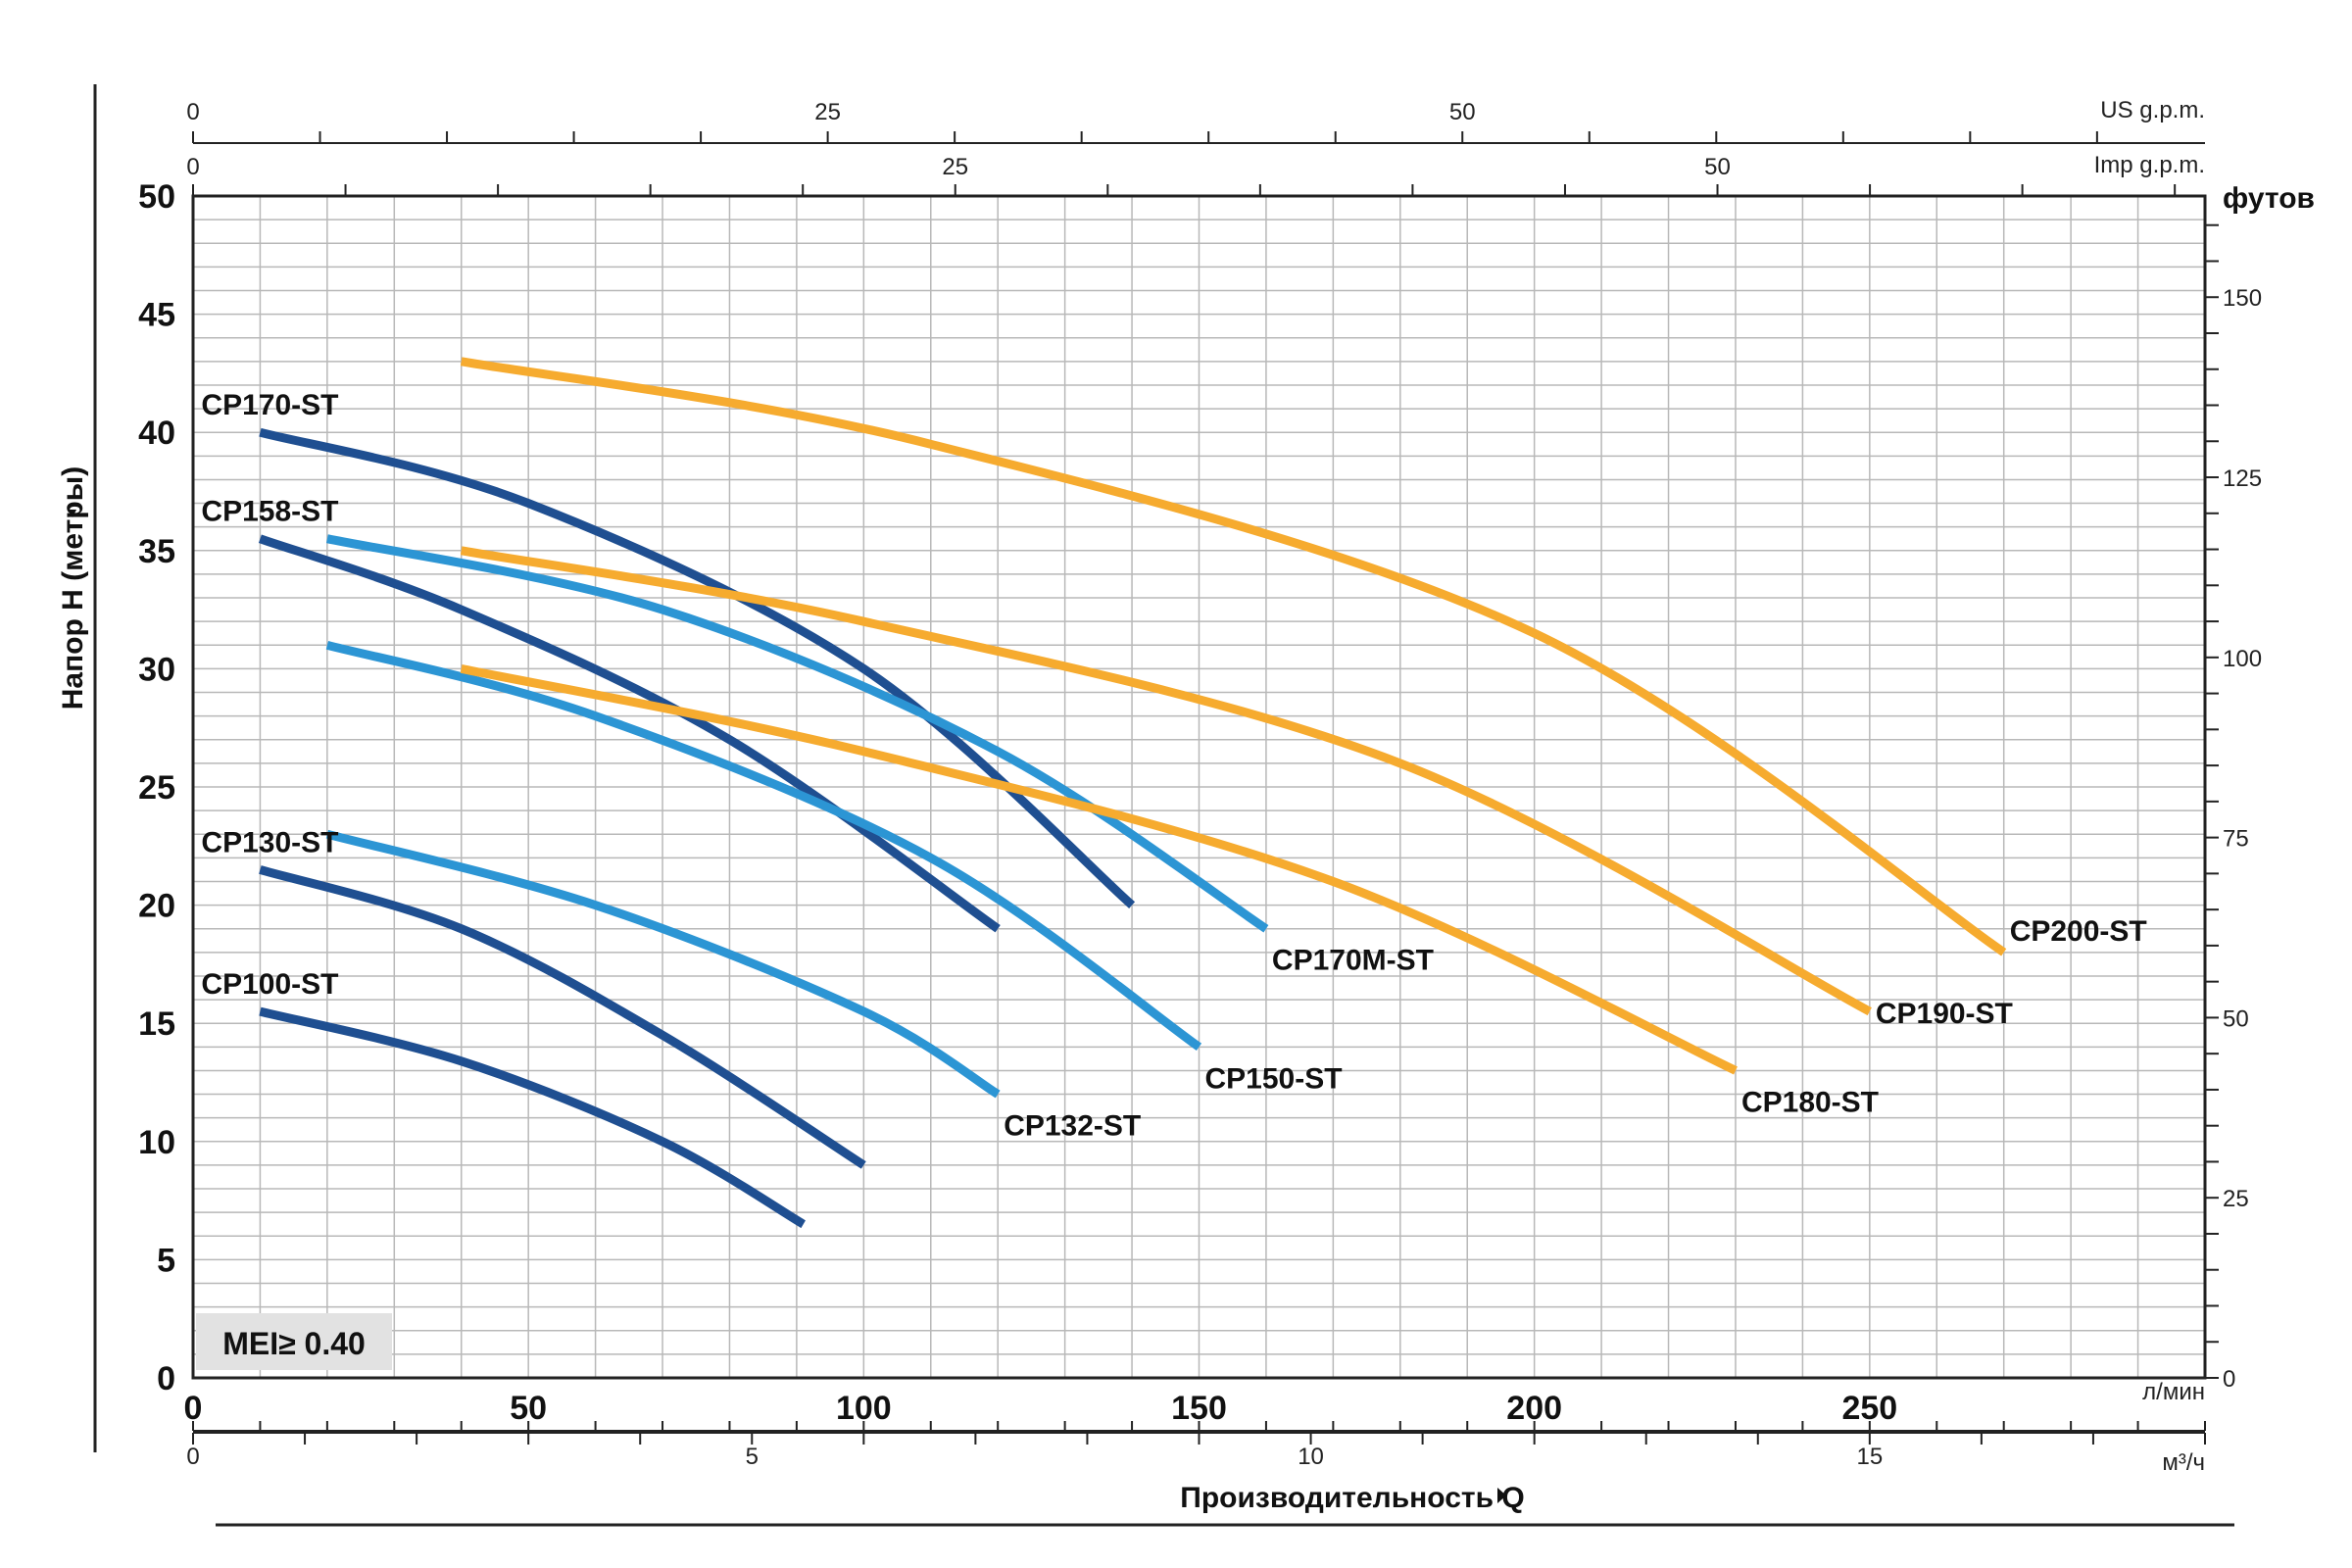  I want to click on m3h-axis-tick-label: 5, so click(752, 1457).